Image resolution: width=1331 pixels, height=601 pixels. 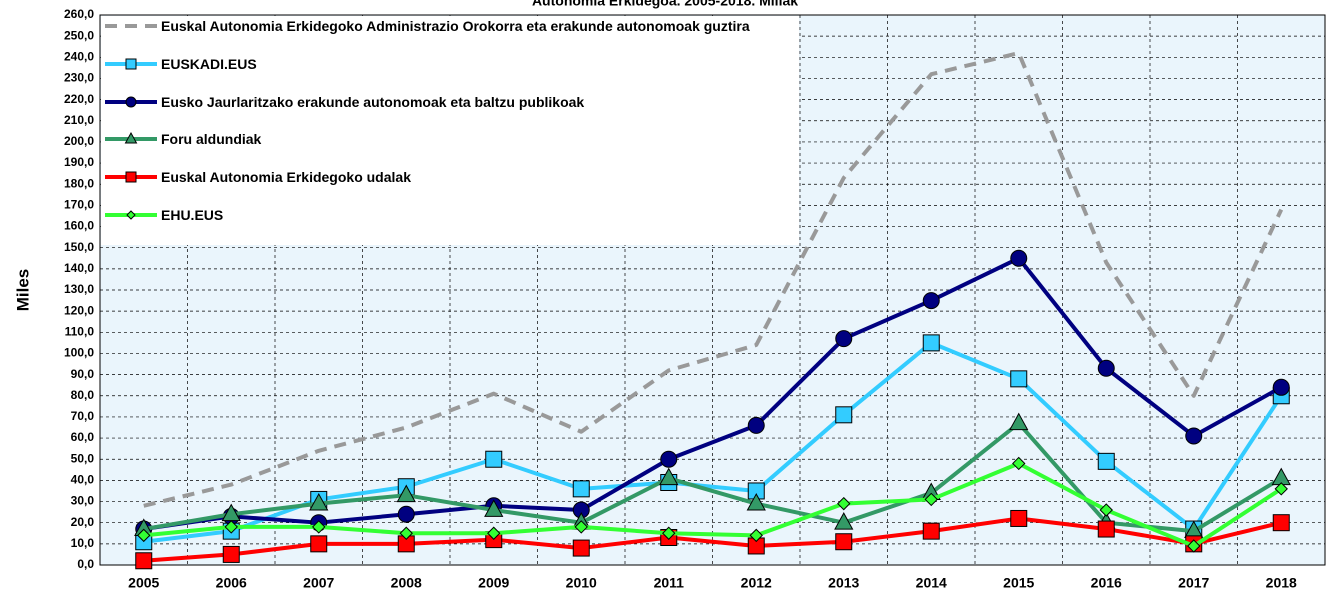 I want to click on legend-label: Foru aldundiak, so click(x=211, y=139).